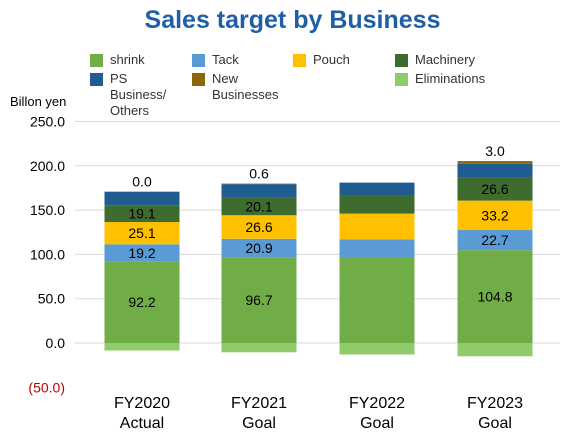 The height and width of the screenshot is (447, 585). What do you see at coordinates (138, 94) in the screenshot?
I see `legend-label: PS Business/ Others` at bounding box center [138, 94].